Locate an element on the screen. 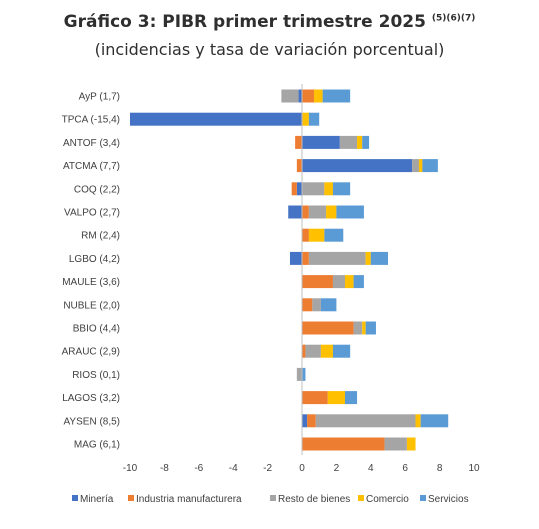  bar-coq-2-2-industria-manufacturera is located at coordinates (294, 189).